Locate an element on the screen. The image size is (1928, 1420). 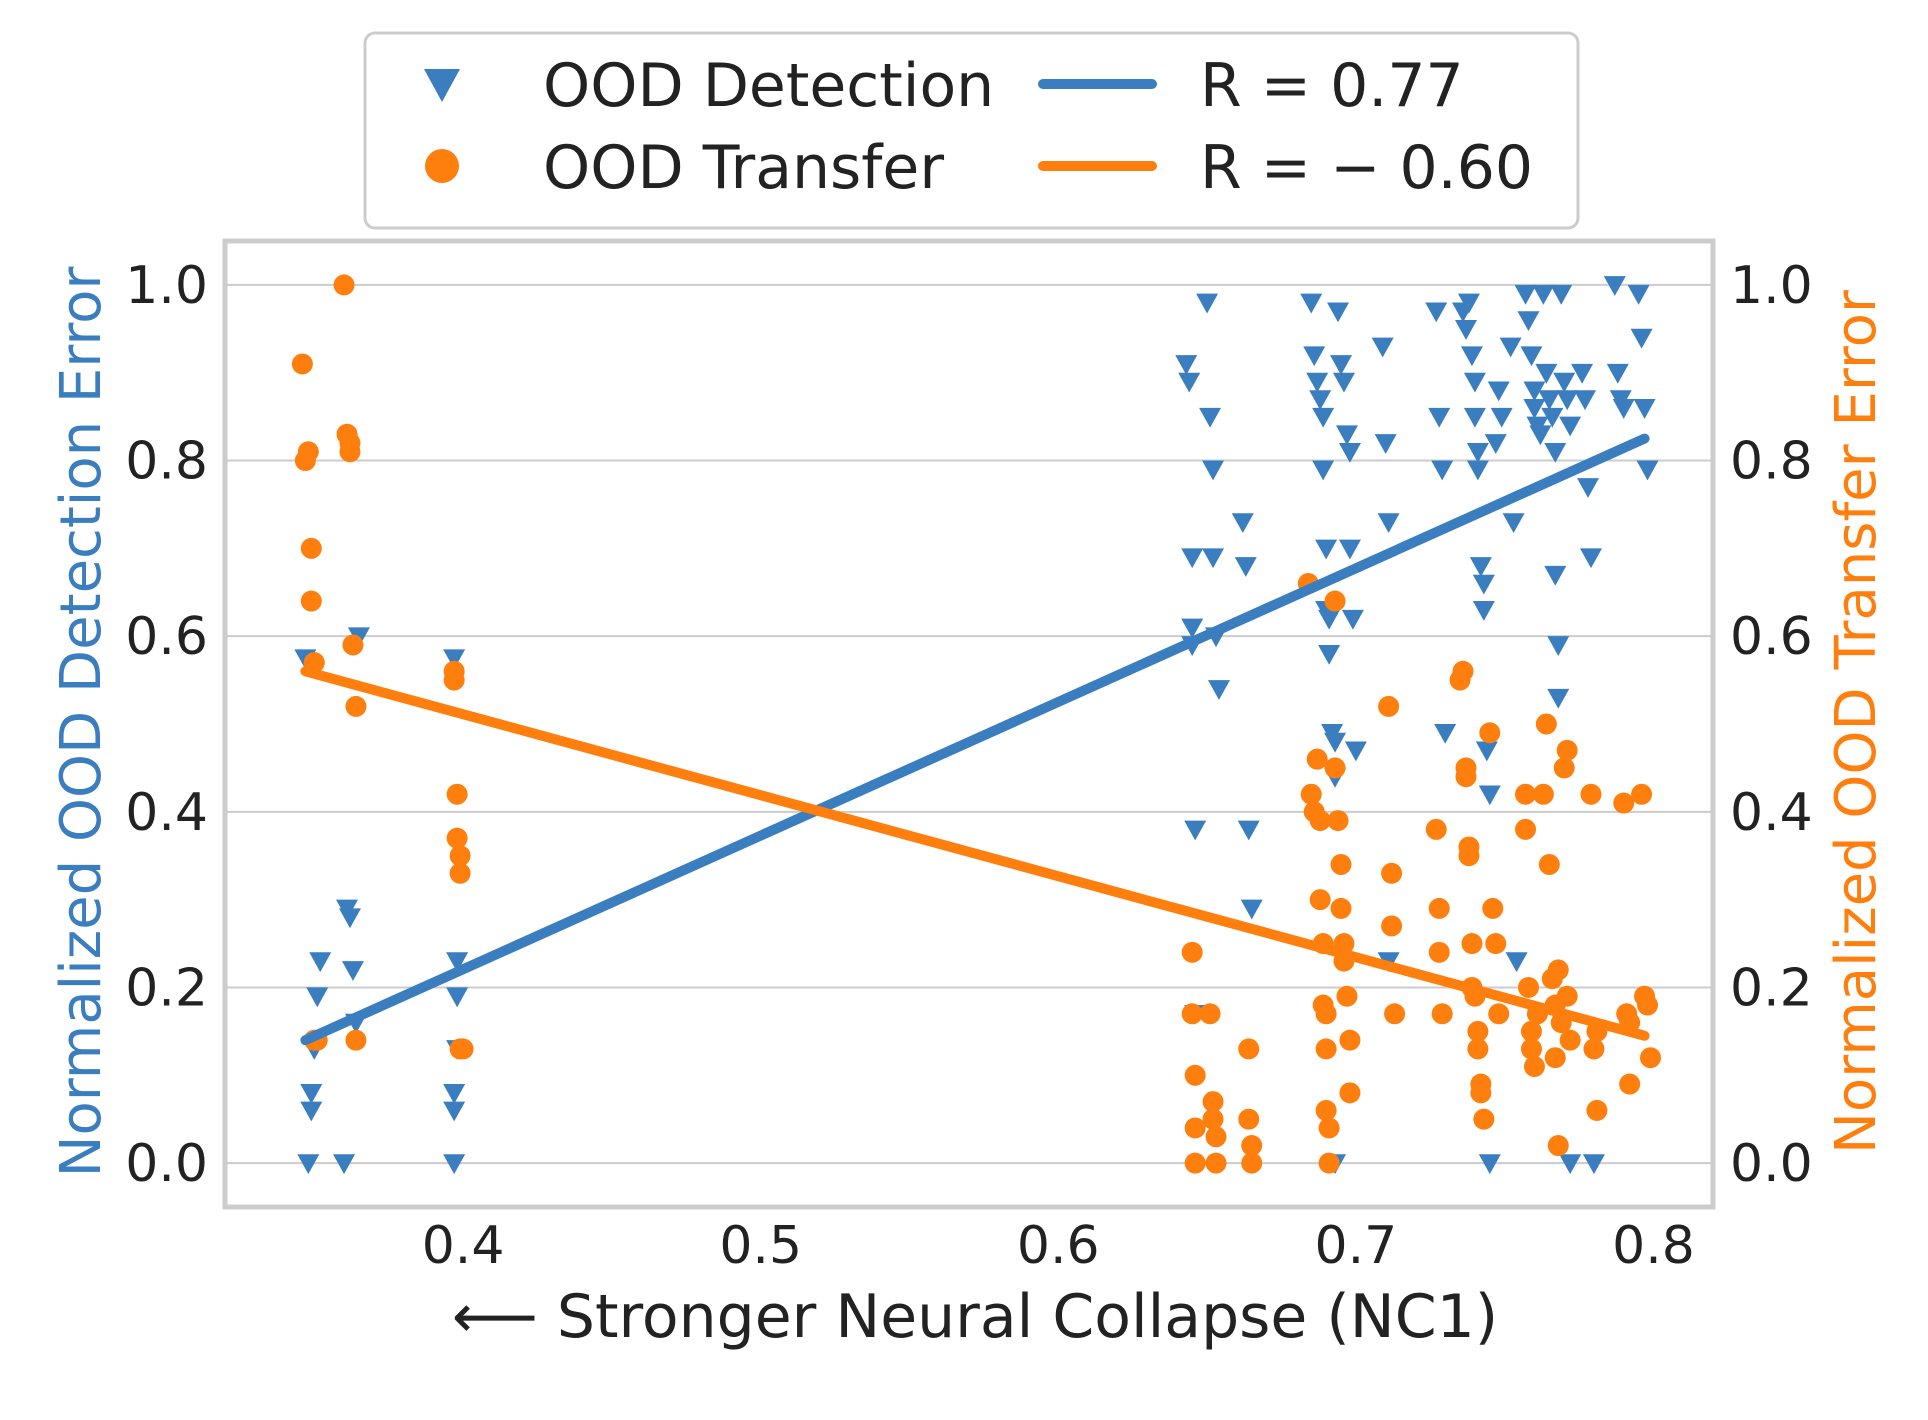
y-tick-label-left: 0.2 is located at coordinates (166, 988).